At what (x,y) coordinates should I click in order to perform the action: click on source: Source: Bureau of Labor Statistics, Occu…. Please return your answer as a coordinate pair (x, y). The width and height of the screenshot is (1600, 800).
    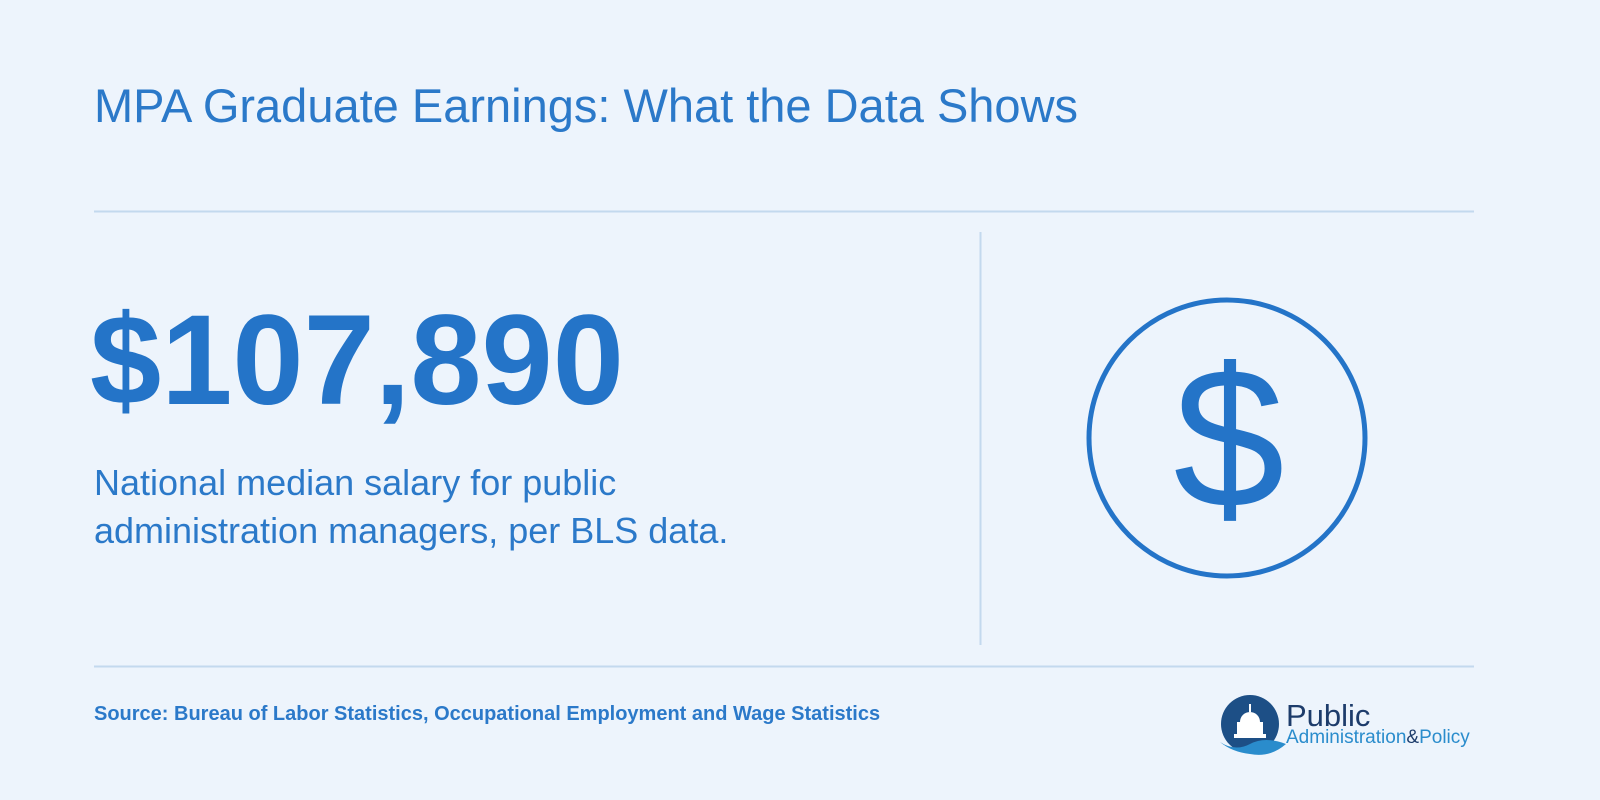
    Looking at the image, I should click on (487, 714).